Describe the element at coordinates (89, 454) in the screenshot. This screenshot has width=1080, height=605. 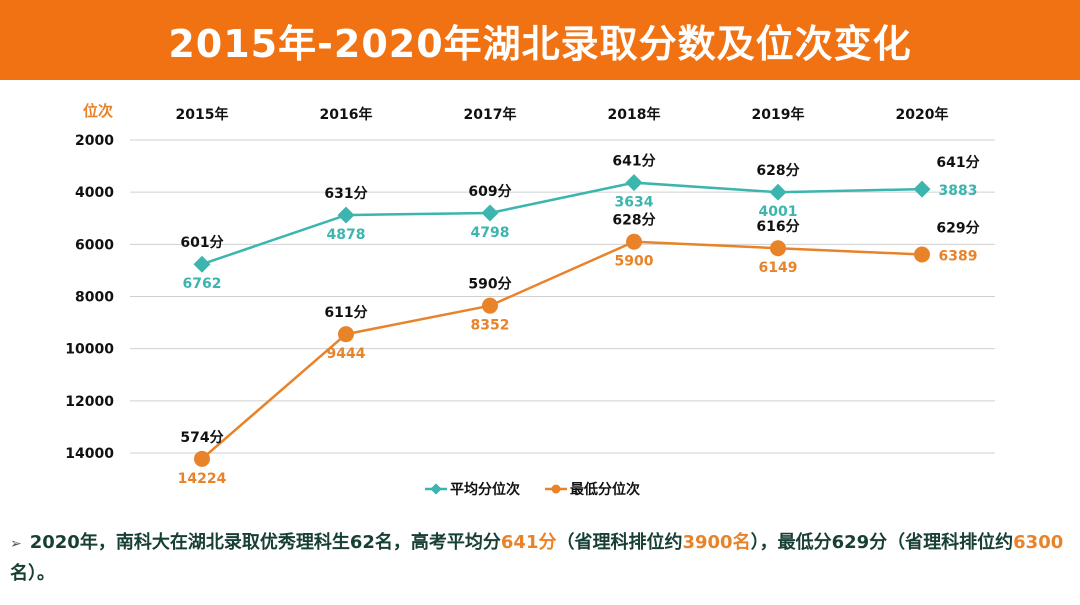
I see `y-tick-label: 14000` at that location.